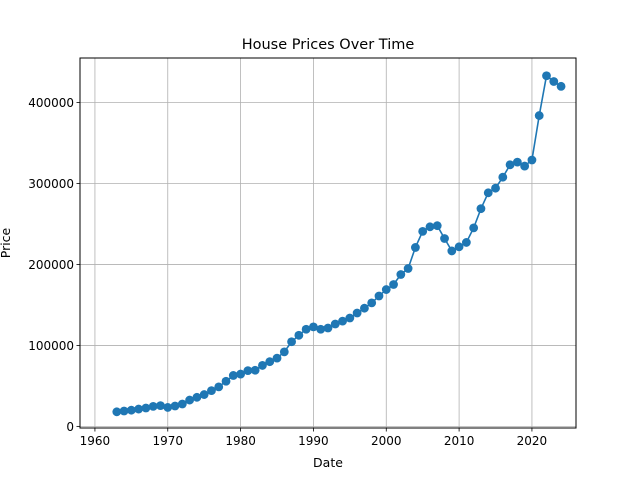 The width and height of the screenshot is (640, 484). Describe the element at coordinates (167, 441) in the screenshot. I see `x-tick-label: 1970` at that location.